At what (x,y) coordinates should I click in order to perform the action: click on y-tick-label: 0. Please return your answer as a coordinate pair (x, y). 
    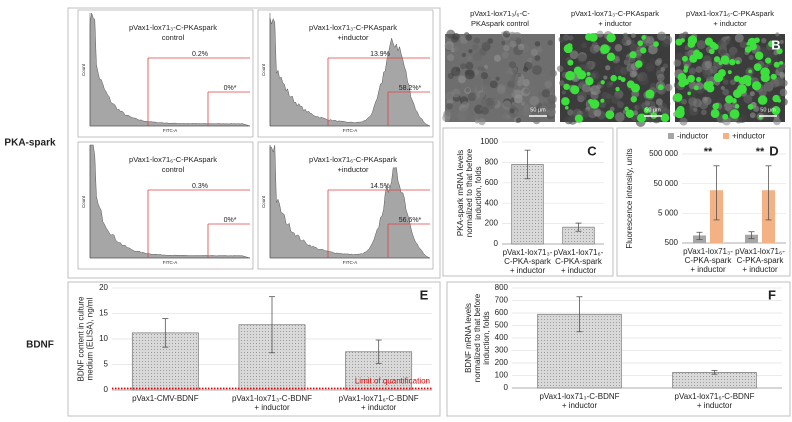
    Looking at the image, I should click on (496, 243).